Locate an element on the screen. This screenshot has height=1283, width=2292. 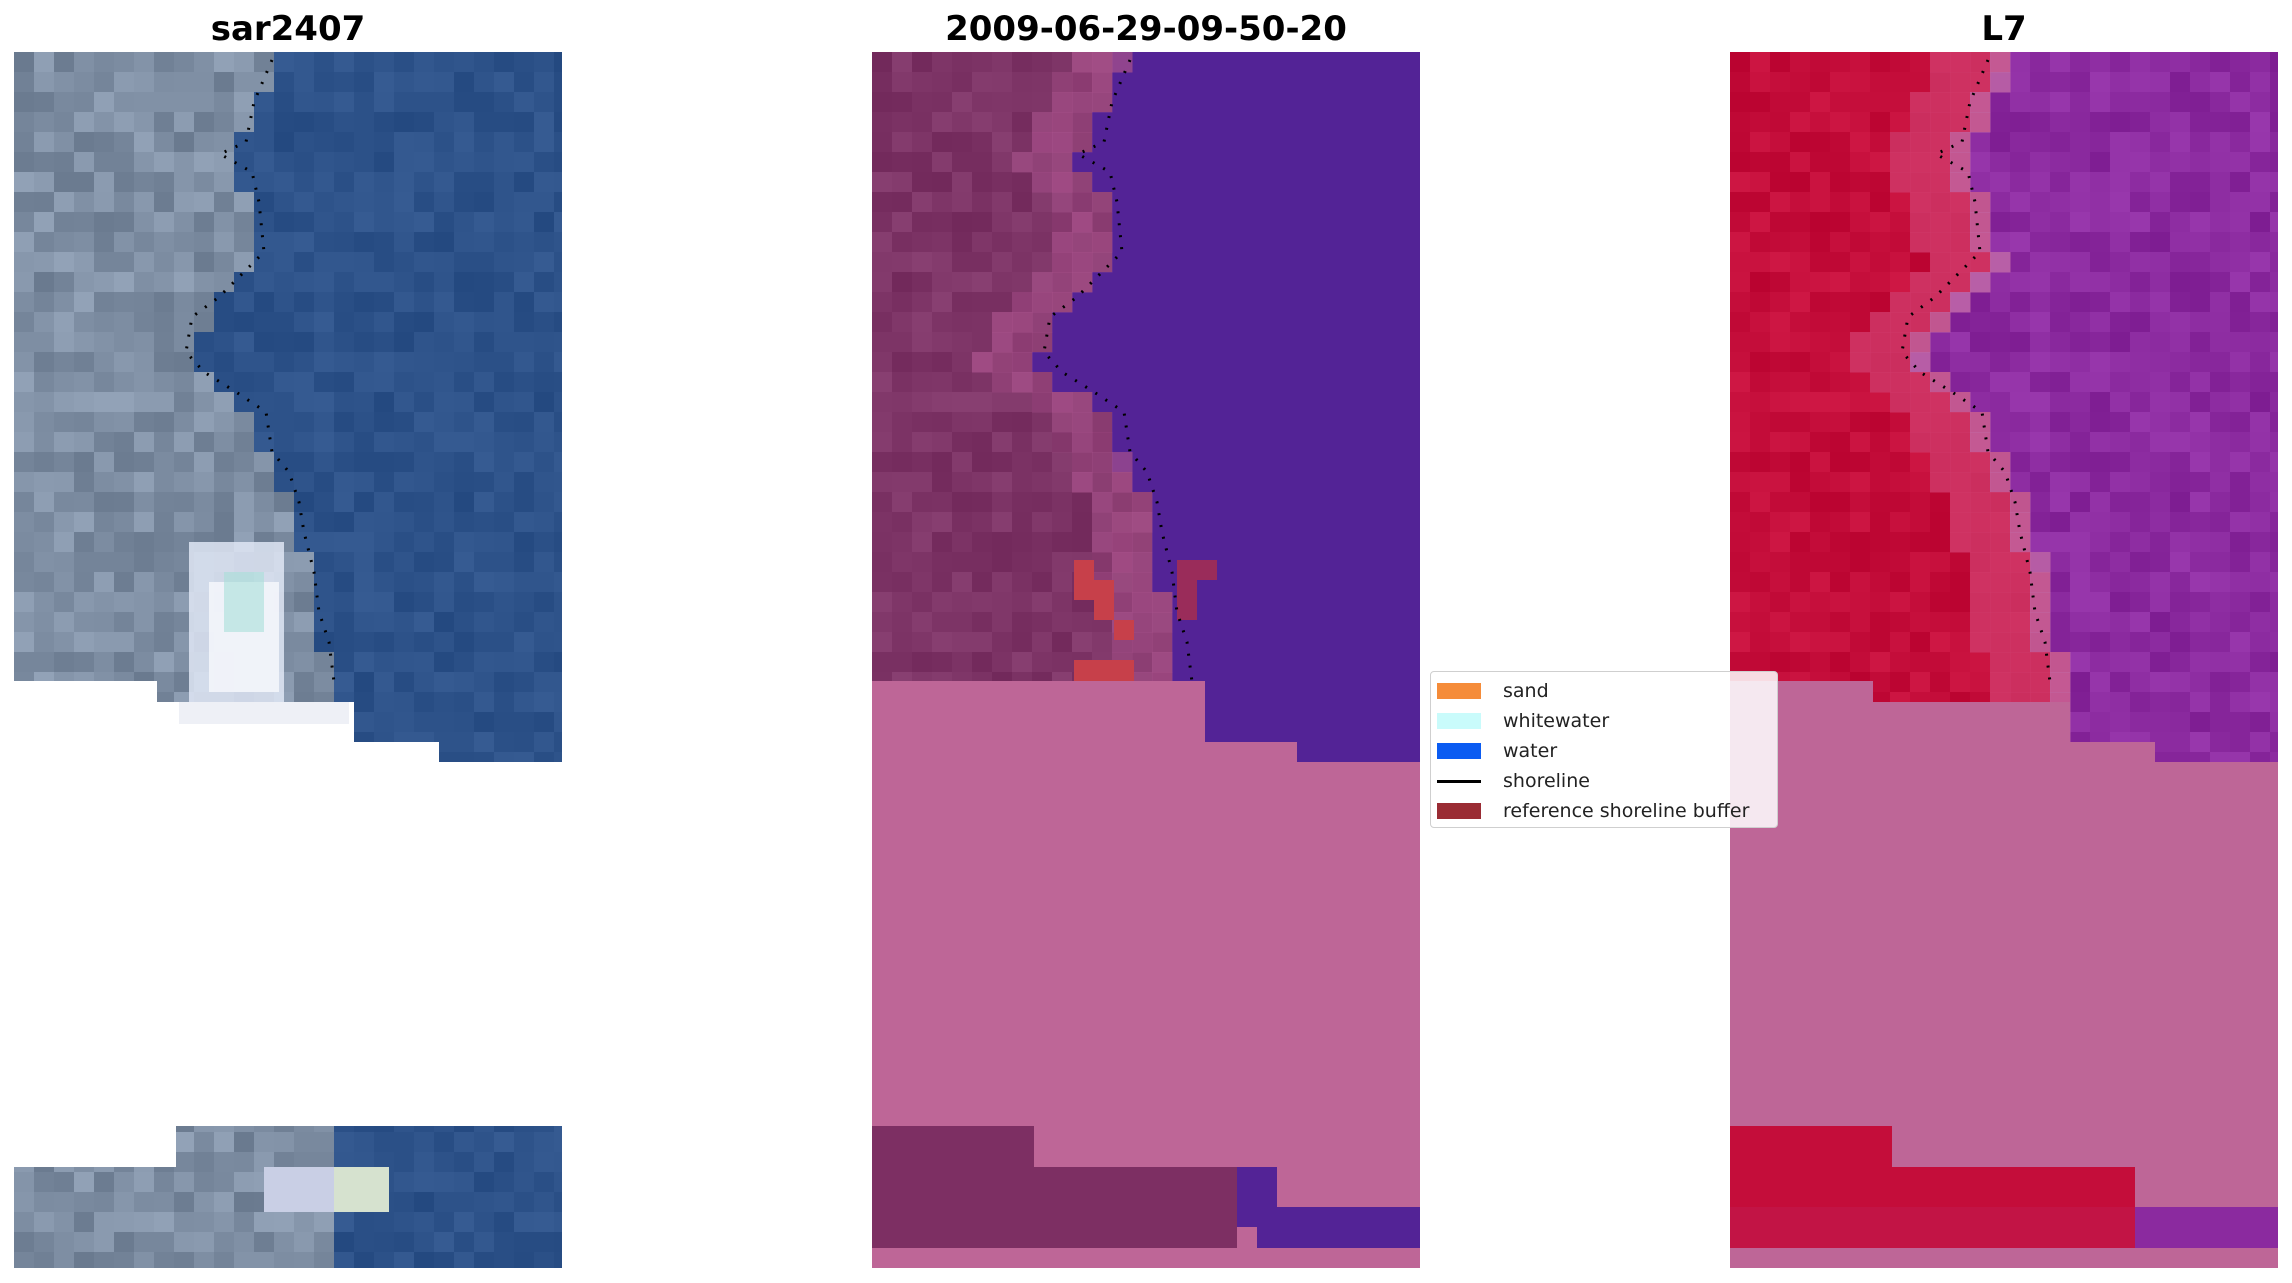
legend-line-swatch is located at coordinates (1459, 781).